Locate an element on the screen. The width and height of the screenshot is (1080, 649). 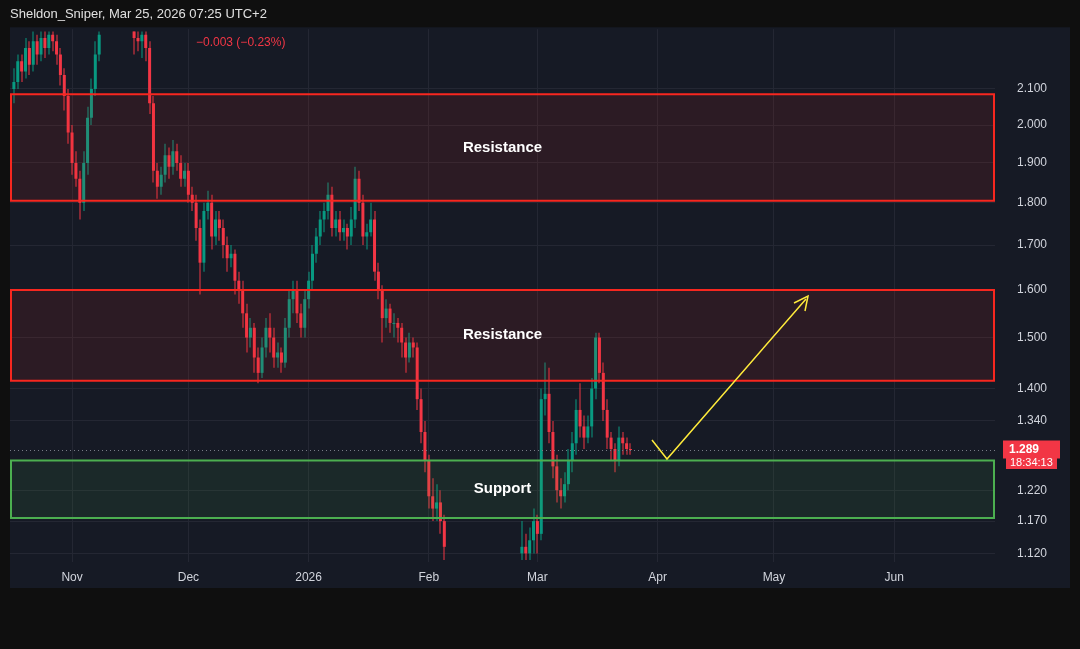
band-label: Support is located at coordinates (502, 488).